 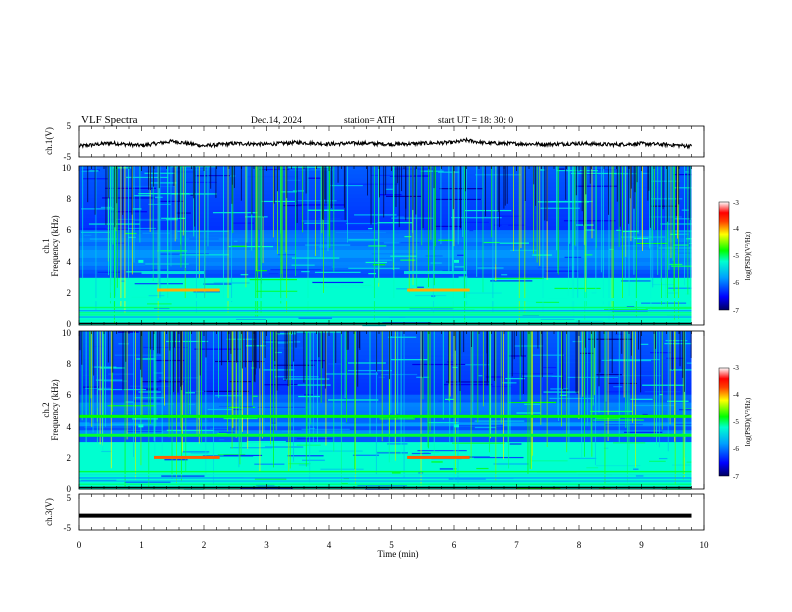 I want to click on spectrogram-lowfreq-band, so click(x=385, y=307).